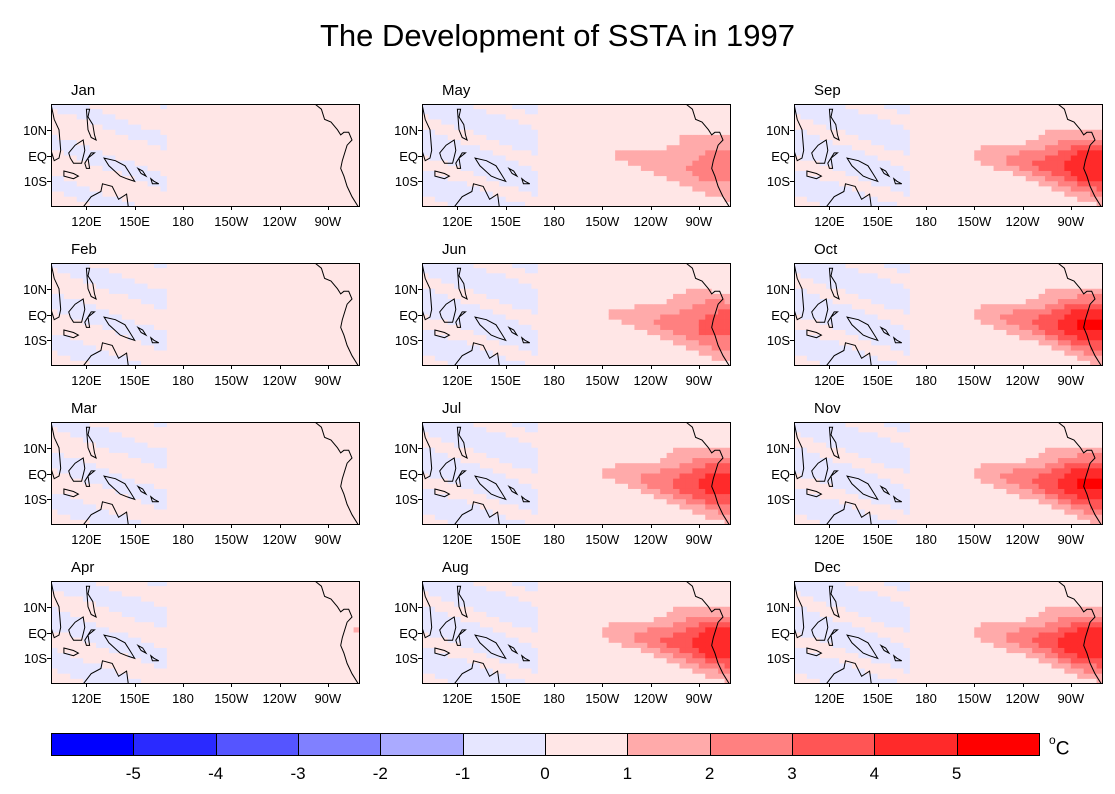  Describe the element at coordinates (56, 610) in the screenshot. I see `coastline` at that location.